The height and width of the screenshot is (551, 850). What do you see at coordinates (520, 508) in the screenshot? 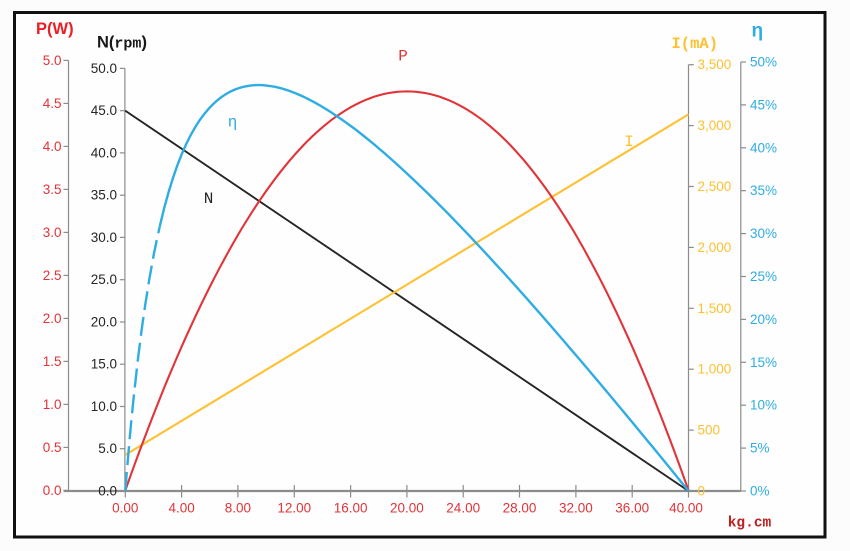
I see `svg-text: 28.00` at bounding box center [520, 508].